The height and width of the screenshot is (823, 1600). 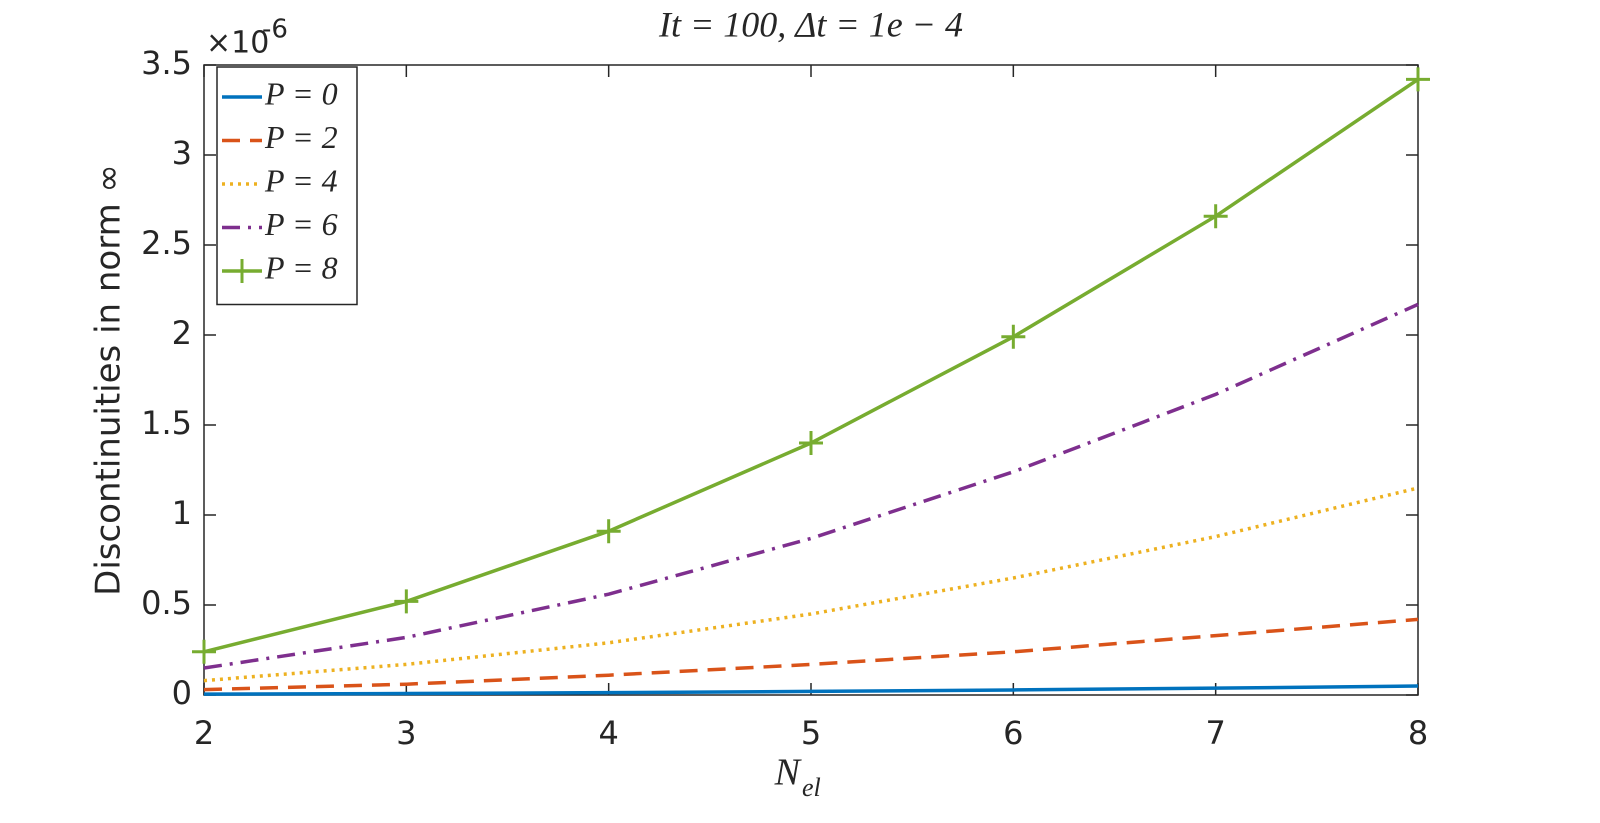 What do you see at coordinates (182, 153) in the screenshot?
I see `y-tick-label: 3` at bounding box center [182, 153].